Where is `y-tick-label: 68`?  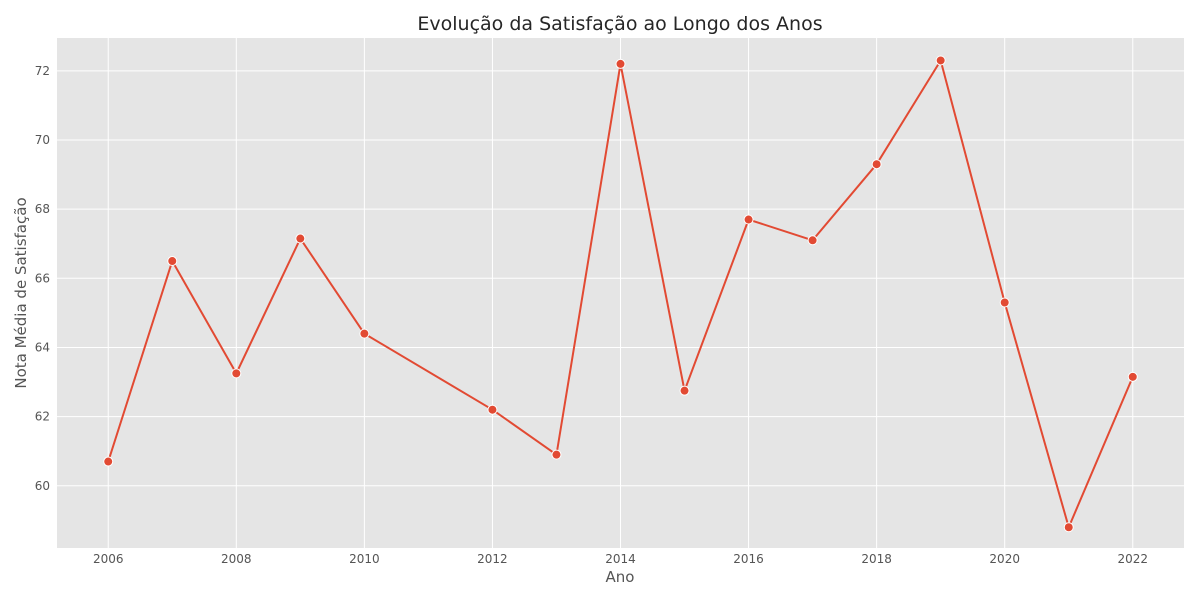 y-tick-label: 68 is located at coordinates (42, 209).